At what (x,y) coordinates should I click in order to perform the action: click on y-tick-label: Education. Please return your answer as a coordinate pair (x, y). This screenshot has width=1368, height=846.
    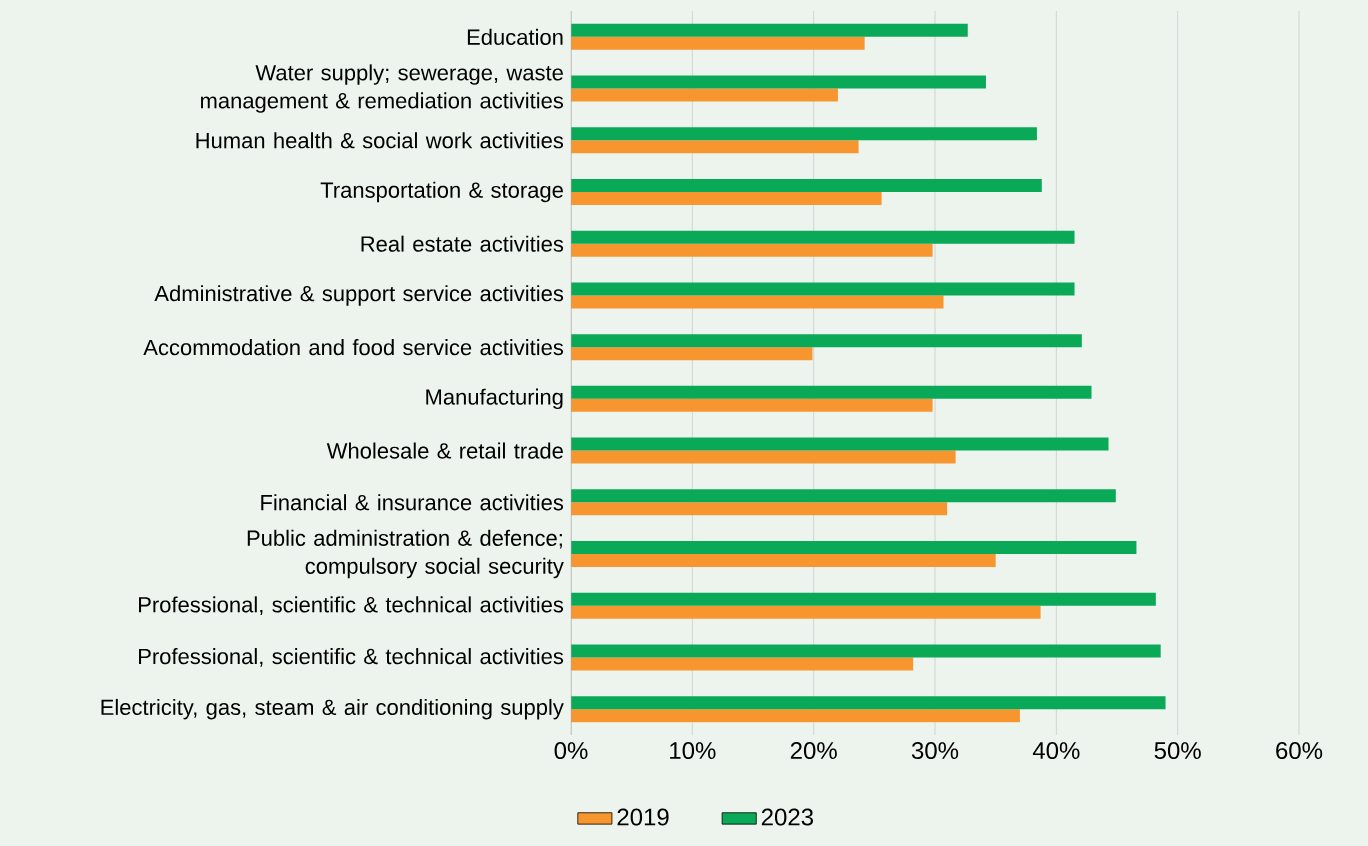
    Looking at the image, I should click on (515, 36).